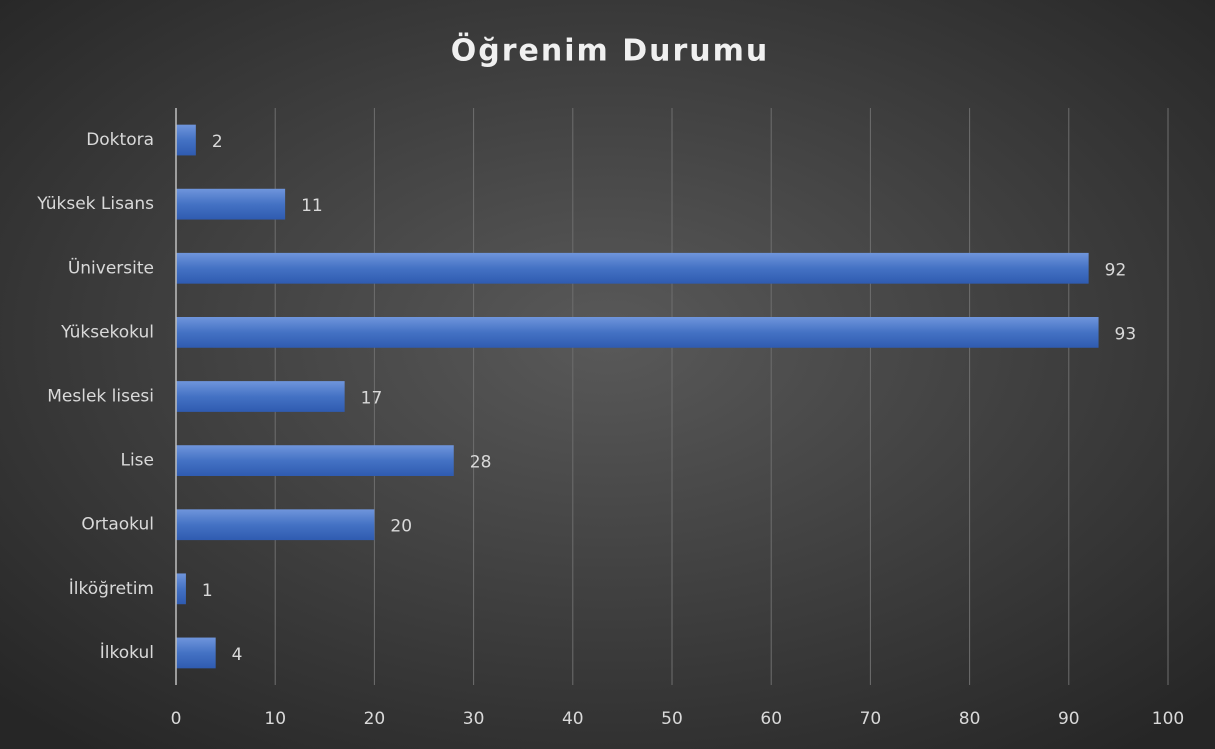  Describe the element at coordinates (137, 461) in the screenshot. I see `y-tick-label: Lise` at that location.